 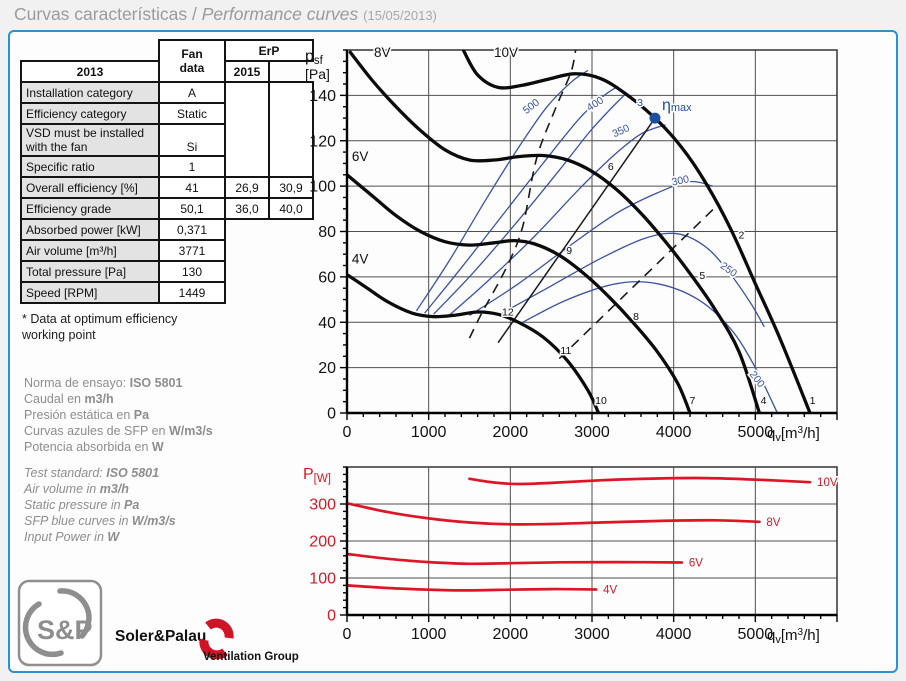 I want to click on col-header-fan-data: Fan data, so click(x=192, y=61).